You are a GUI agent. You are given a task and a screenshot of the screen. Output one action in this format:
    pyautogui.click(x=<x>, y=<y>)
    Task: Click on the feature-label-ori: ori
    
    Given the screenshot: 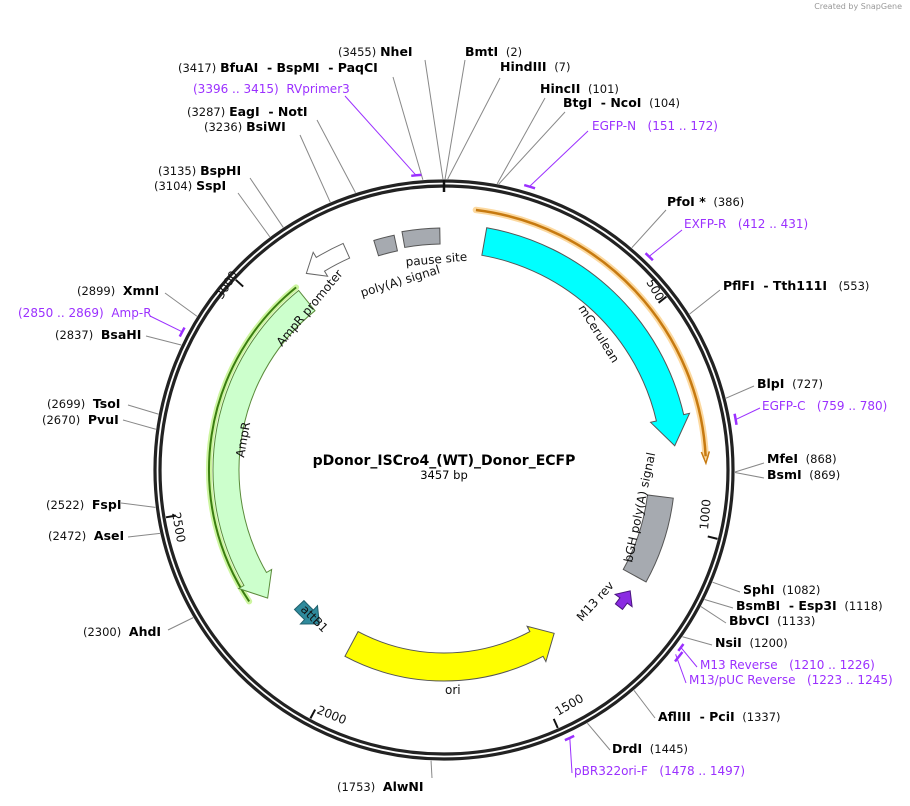 What is the action you would take?
    pyautogui.click(x=453, y=690)
    